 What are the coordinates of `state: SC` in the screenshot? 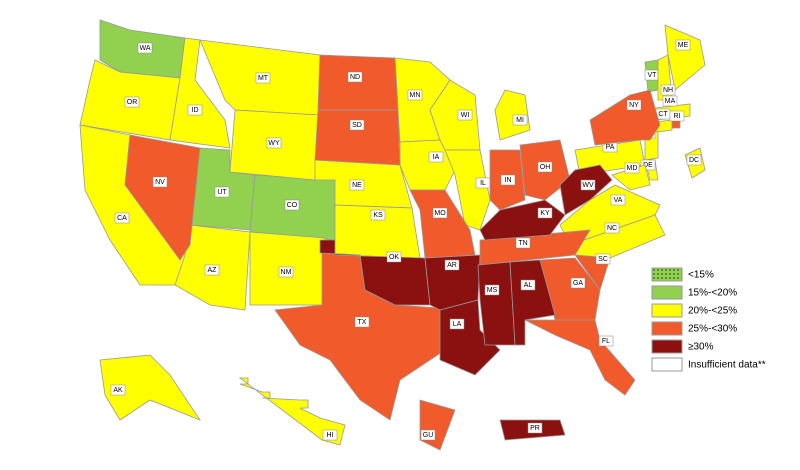 It's located at (592, 272).